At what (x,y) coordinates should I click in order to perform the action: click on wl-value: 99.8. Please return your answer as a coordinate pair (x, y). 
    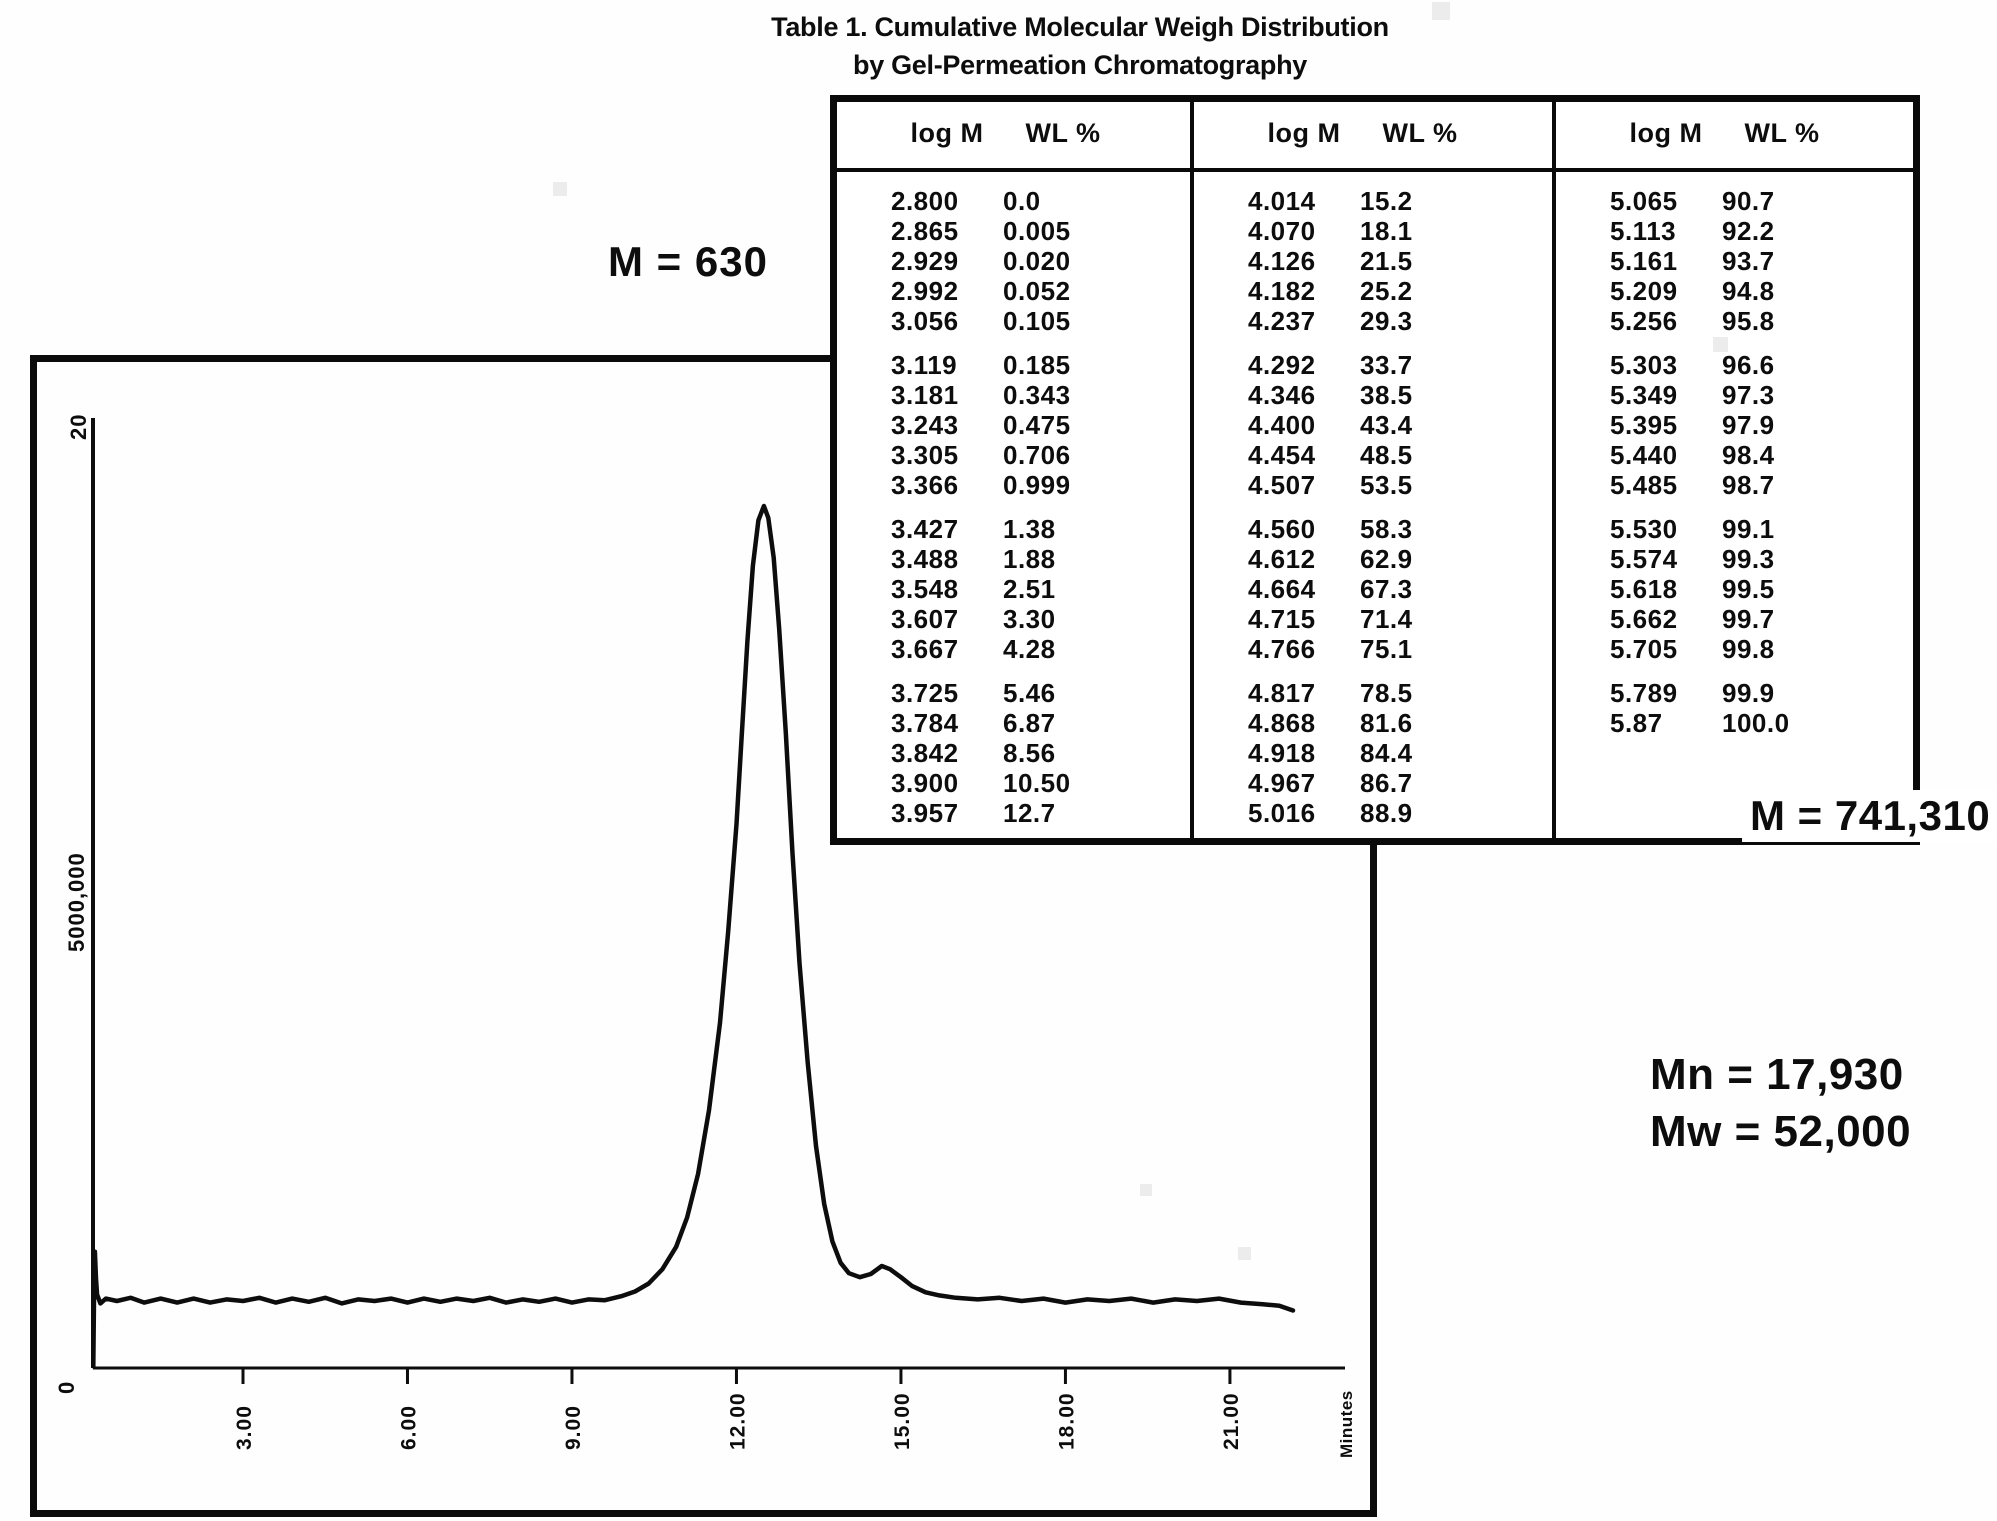
    Looking at the image, I should click on (1748, 649).